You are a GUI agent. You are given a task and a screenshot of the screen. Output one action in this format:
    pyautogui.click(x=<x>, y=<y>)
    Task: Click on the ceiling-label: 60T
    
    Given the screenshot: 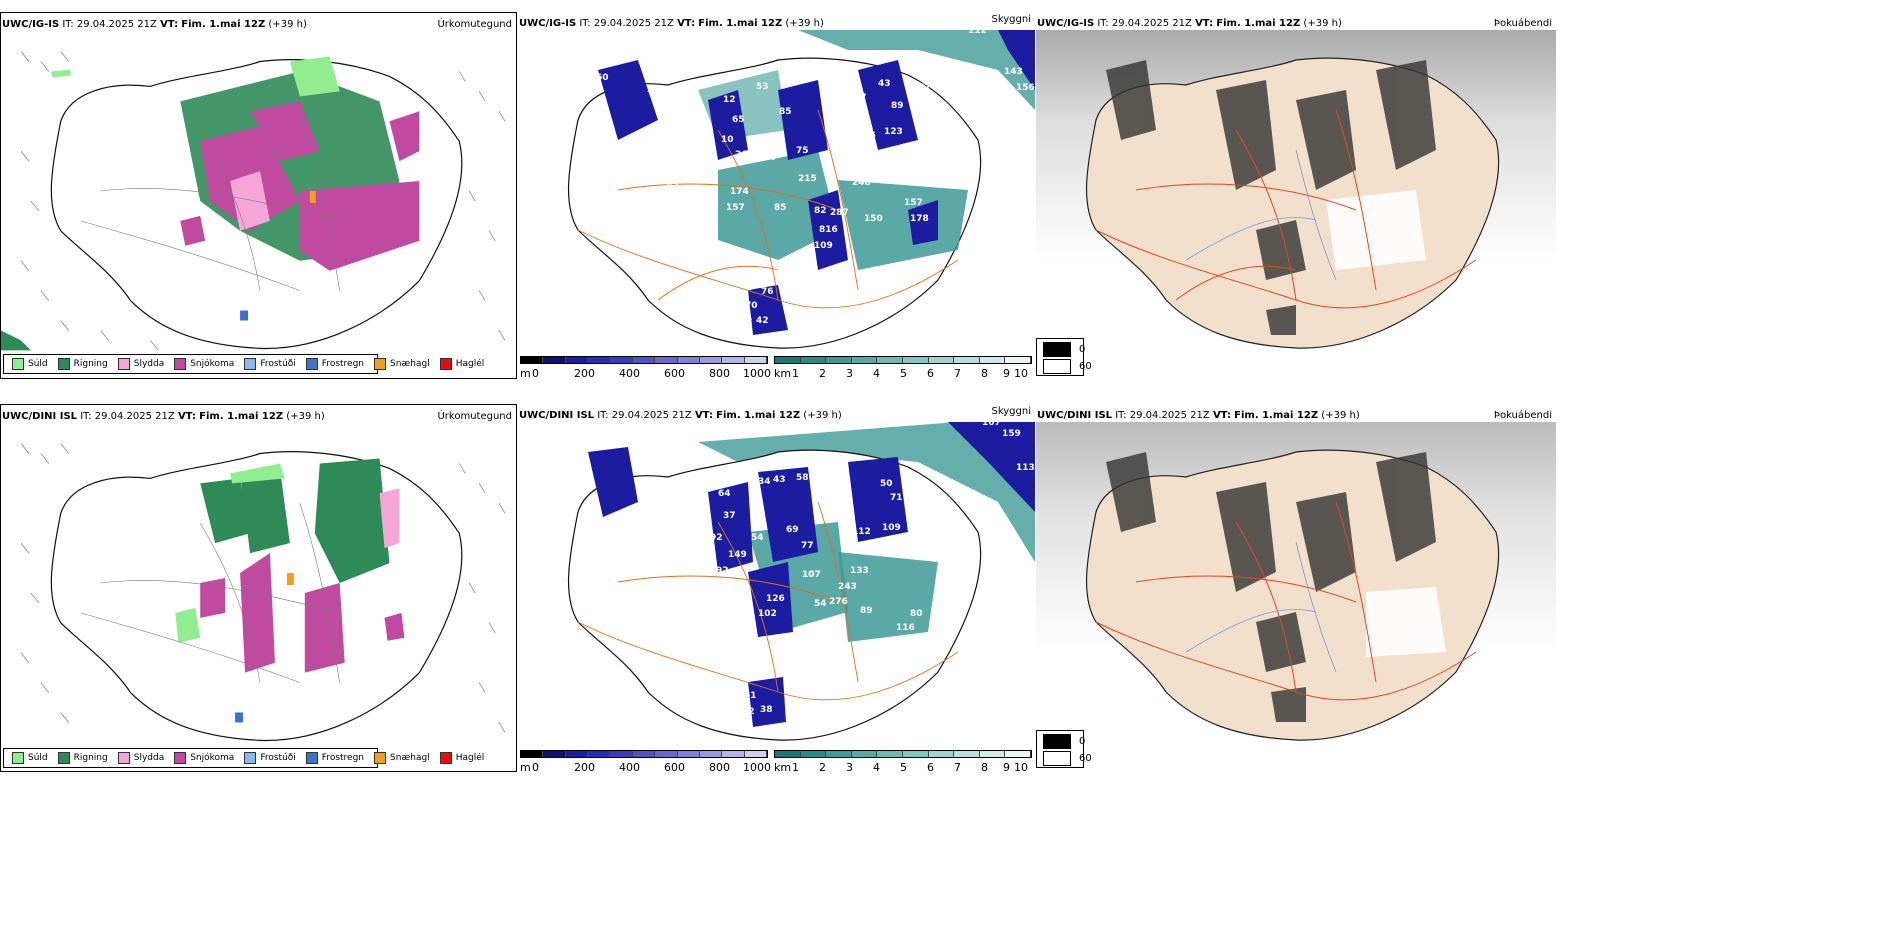 What is the action you would take?
    pyautogui.click(x=623, y=34)
    